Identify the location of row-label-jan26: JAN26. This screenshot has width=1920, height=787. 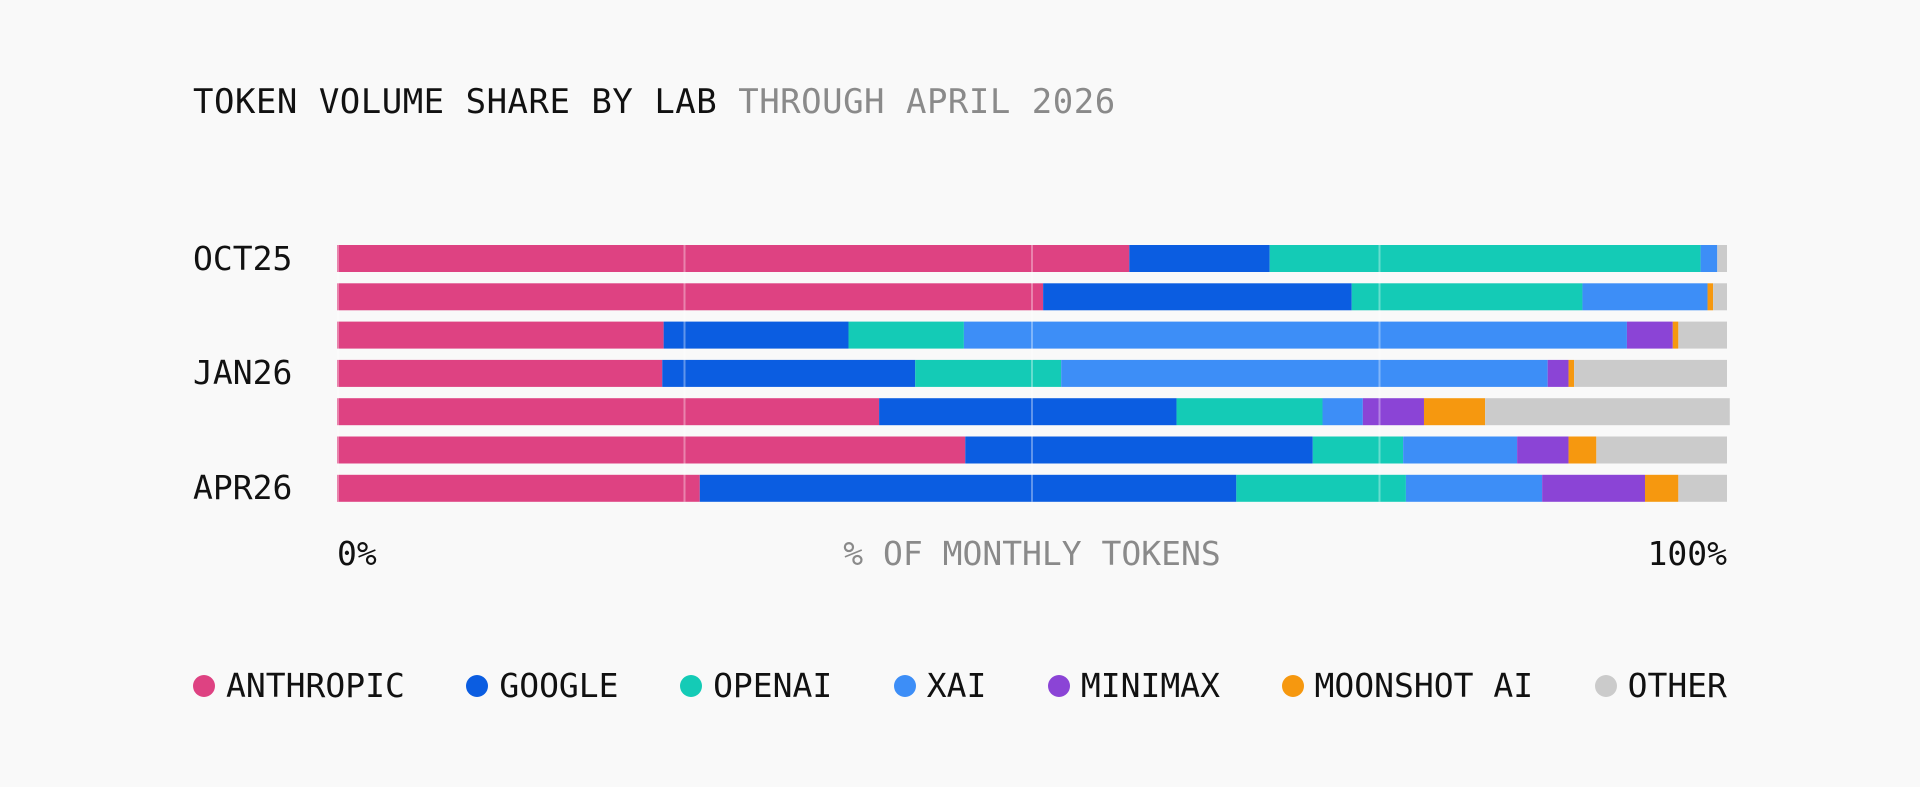
(243, 373).